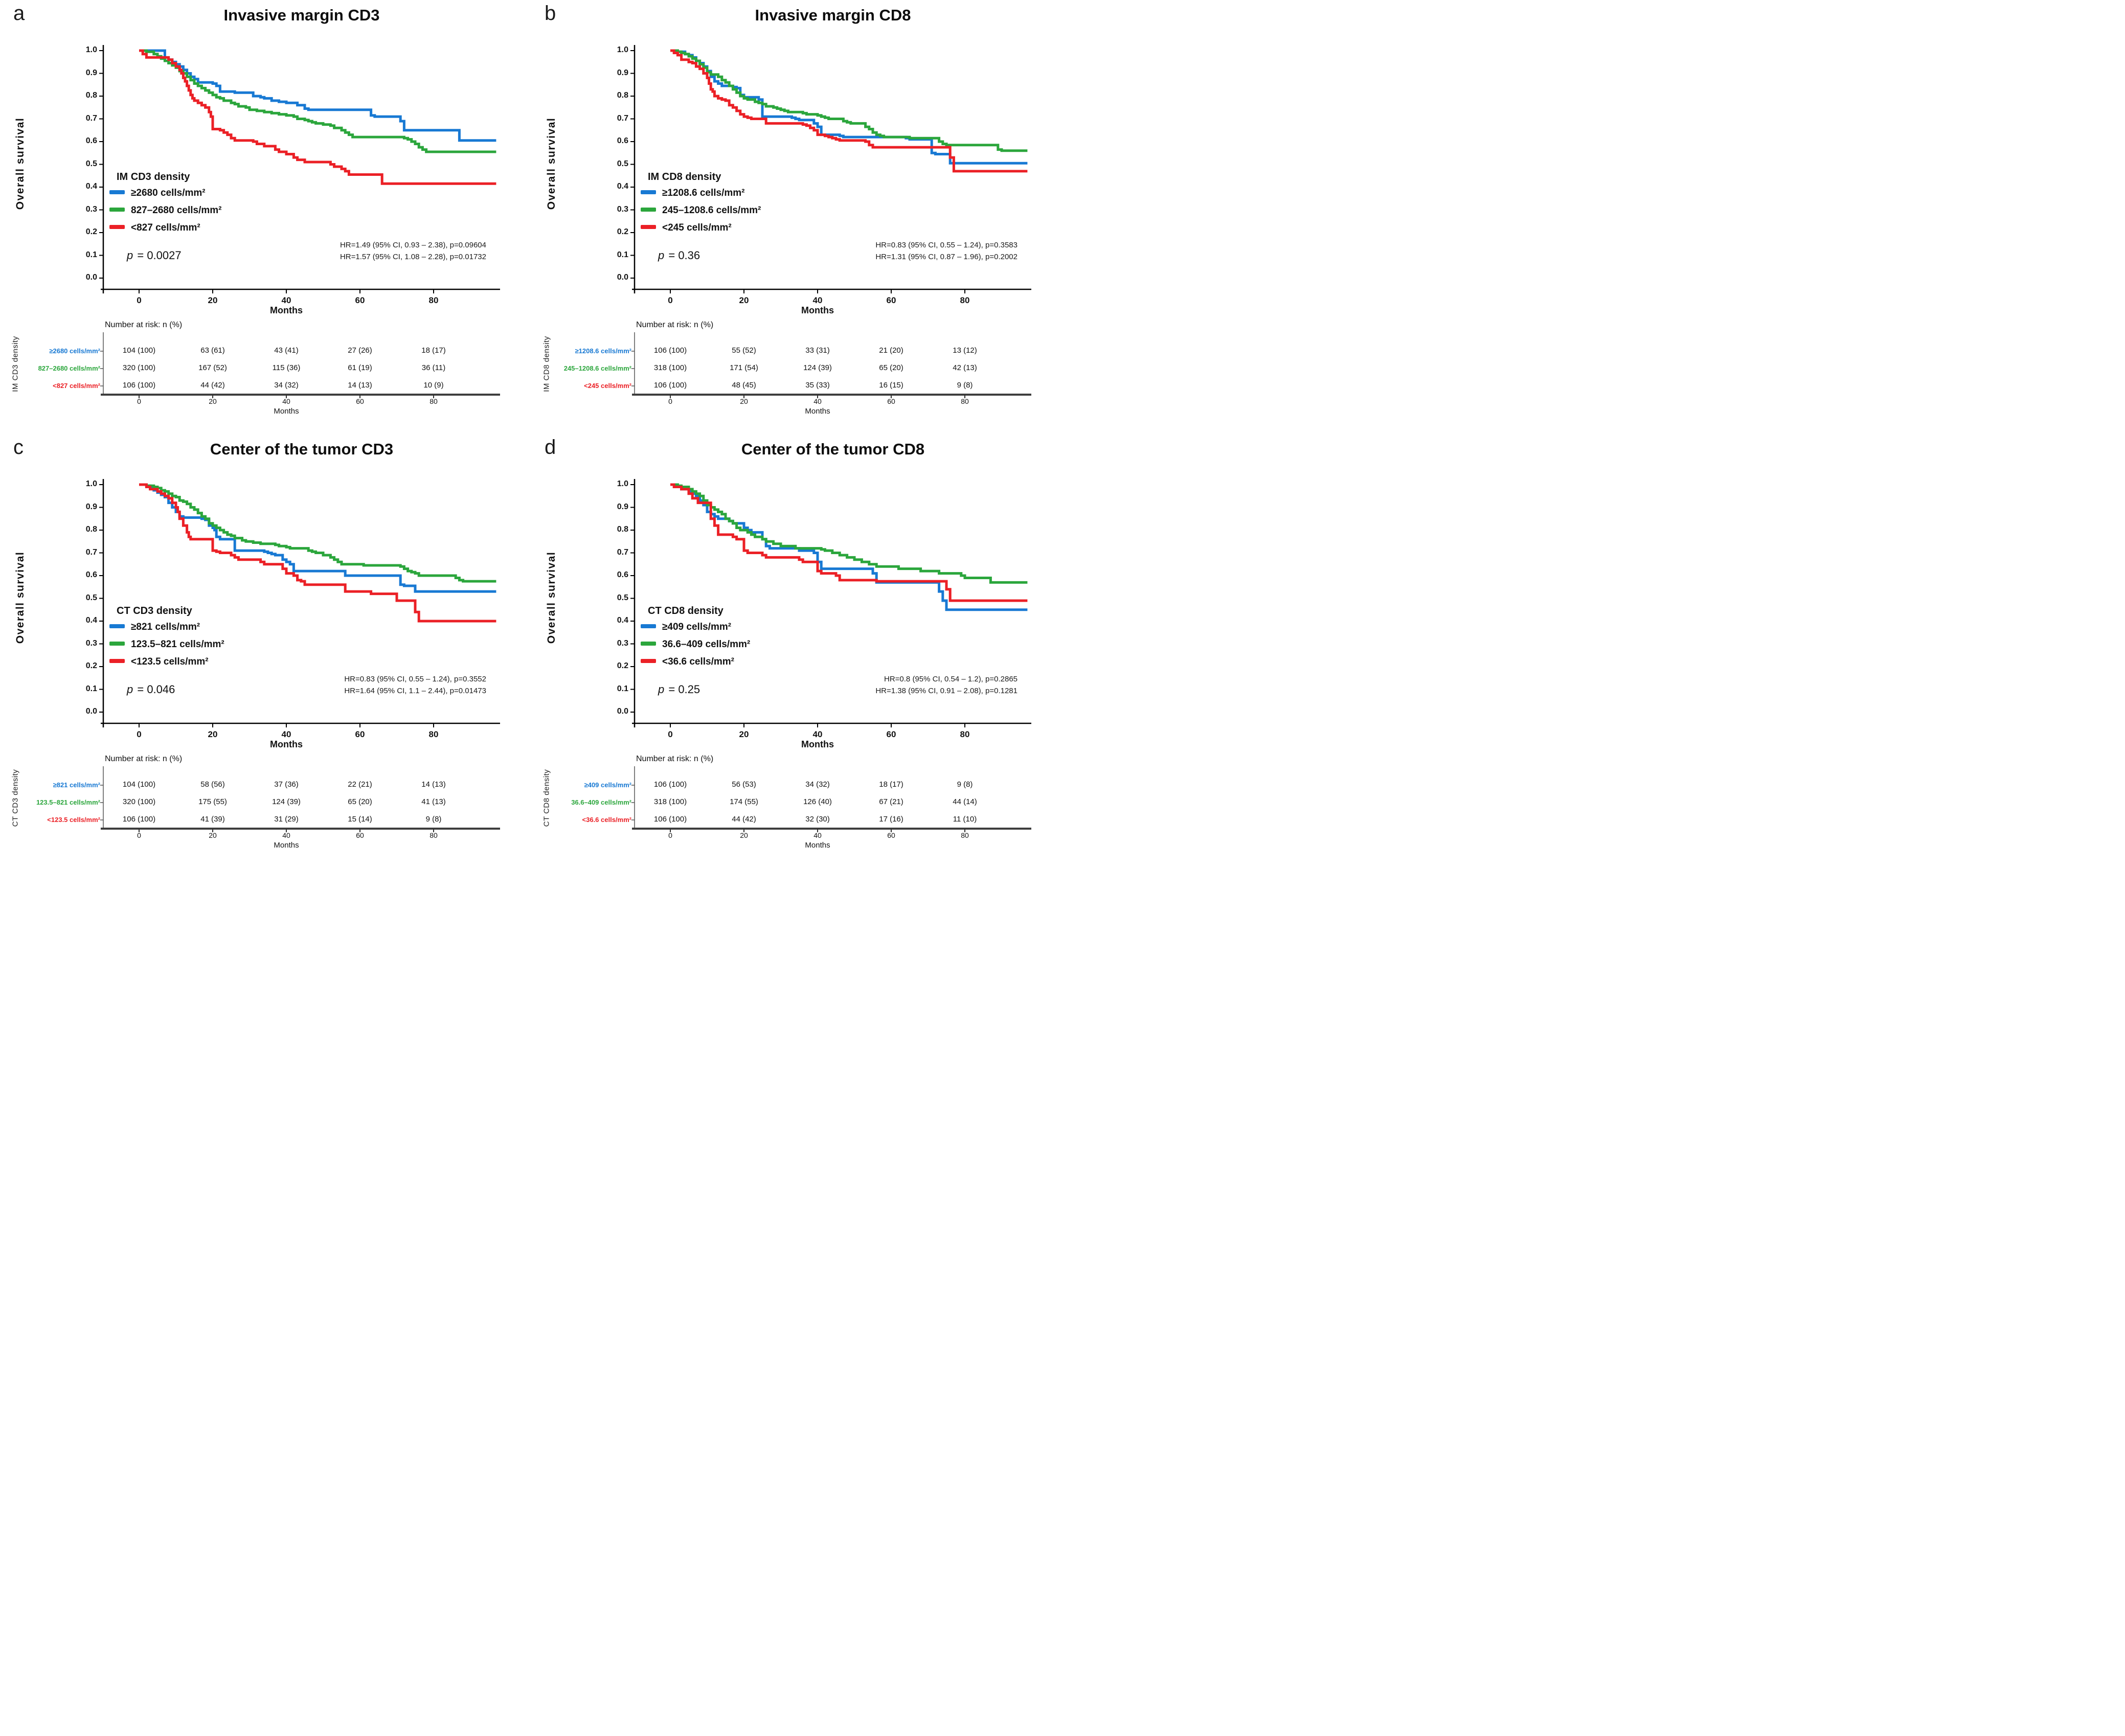 Image resolution: width=2125 pixels, height=1736 pixels. Describe the element at coordinates (212, 350) in the screenshot. I see `risk-cell: 63 (61)` at that location.